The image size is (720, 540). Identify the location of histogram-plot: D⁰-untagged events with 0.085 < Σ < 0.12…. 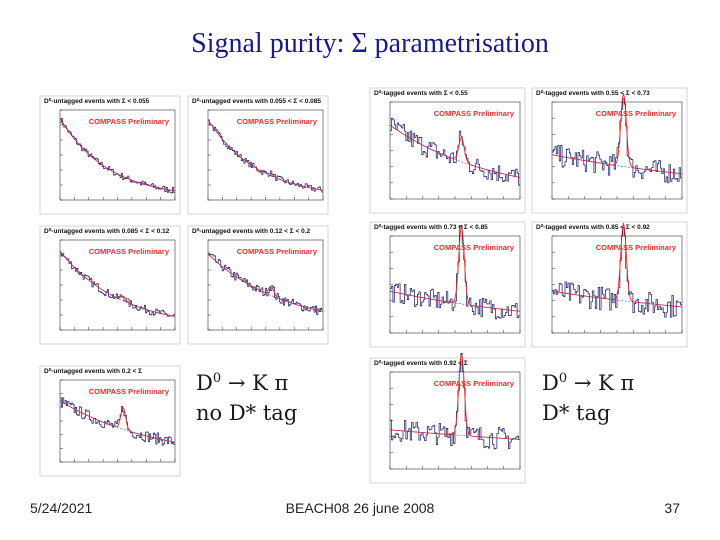
(110, 285).